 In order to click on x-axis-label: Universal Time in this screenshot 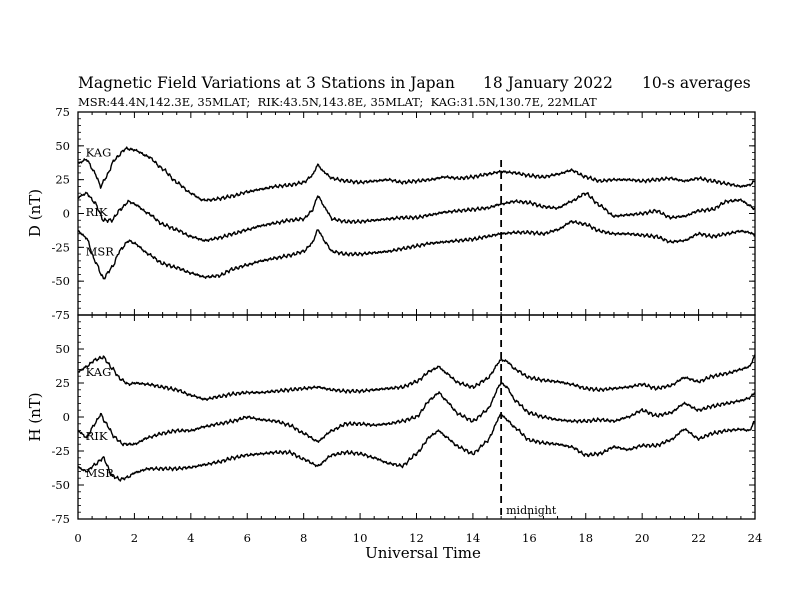, I will do `click(423, 553)`.